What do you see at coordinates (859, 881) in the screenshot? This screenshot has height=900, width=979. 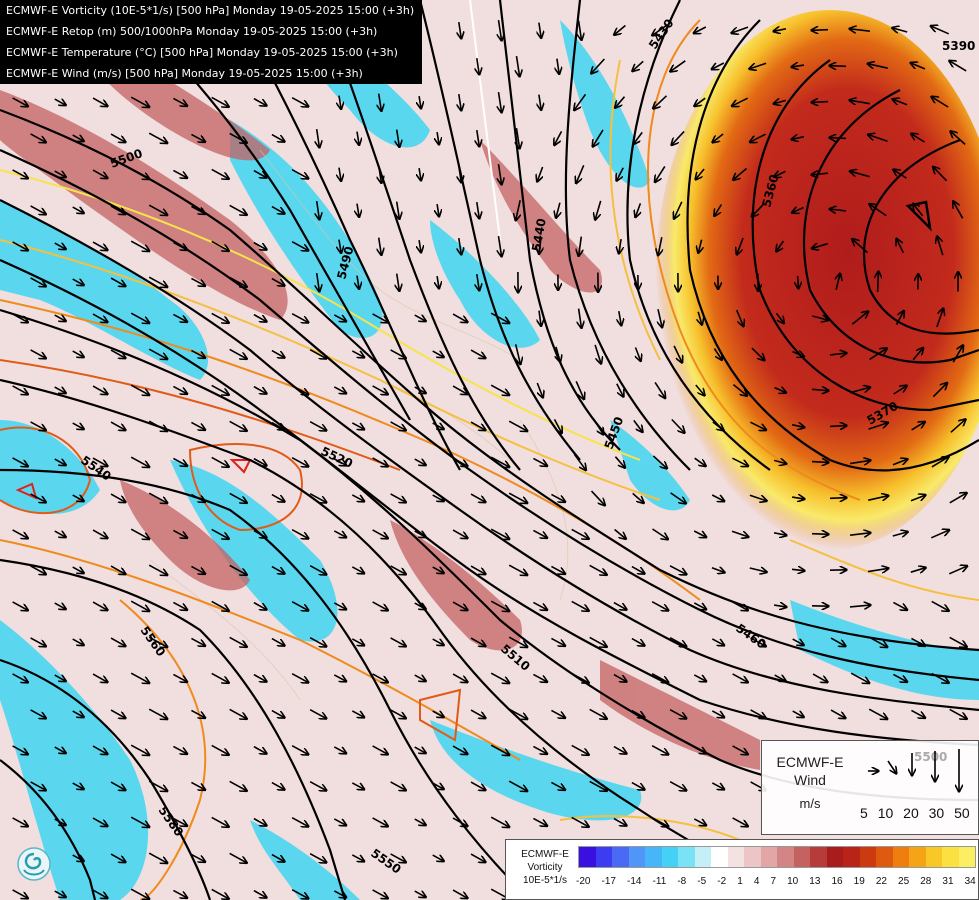 I see `vorticity-tick: 19` at bounding box center [859, 881].